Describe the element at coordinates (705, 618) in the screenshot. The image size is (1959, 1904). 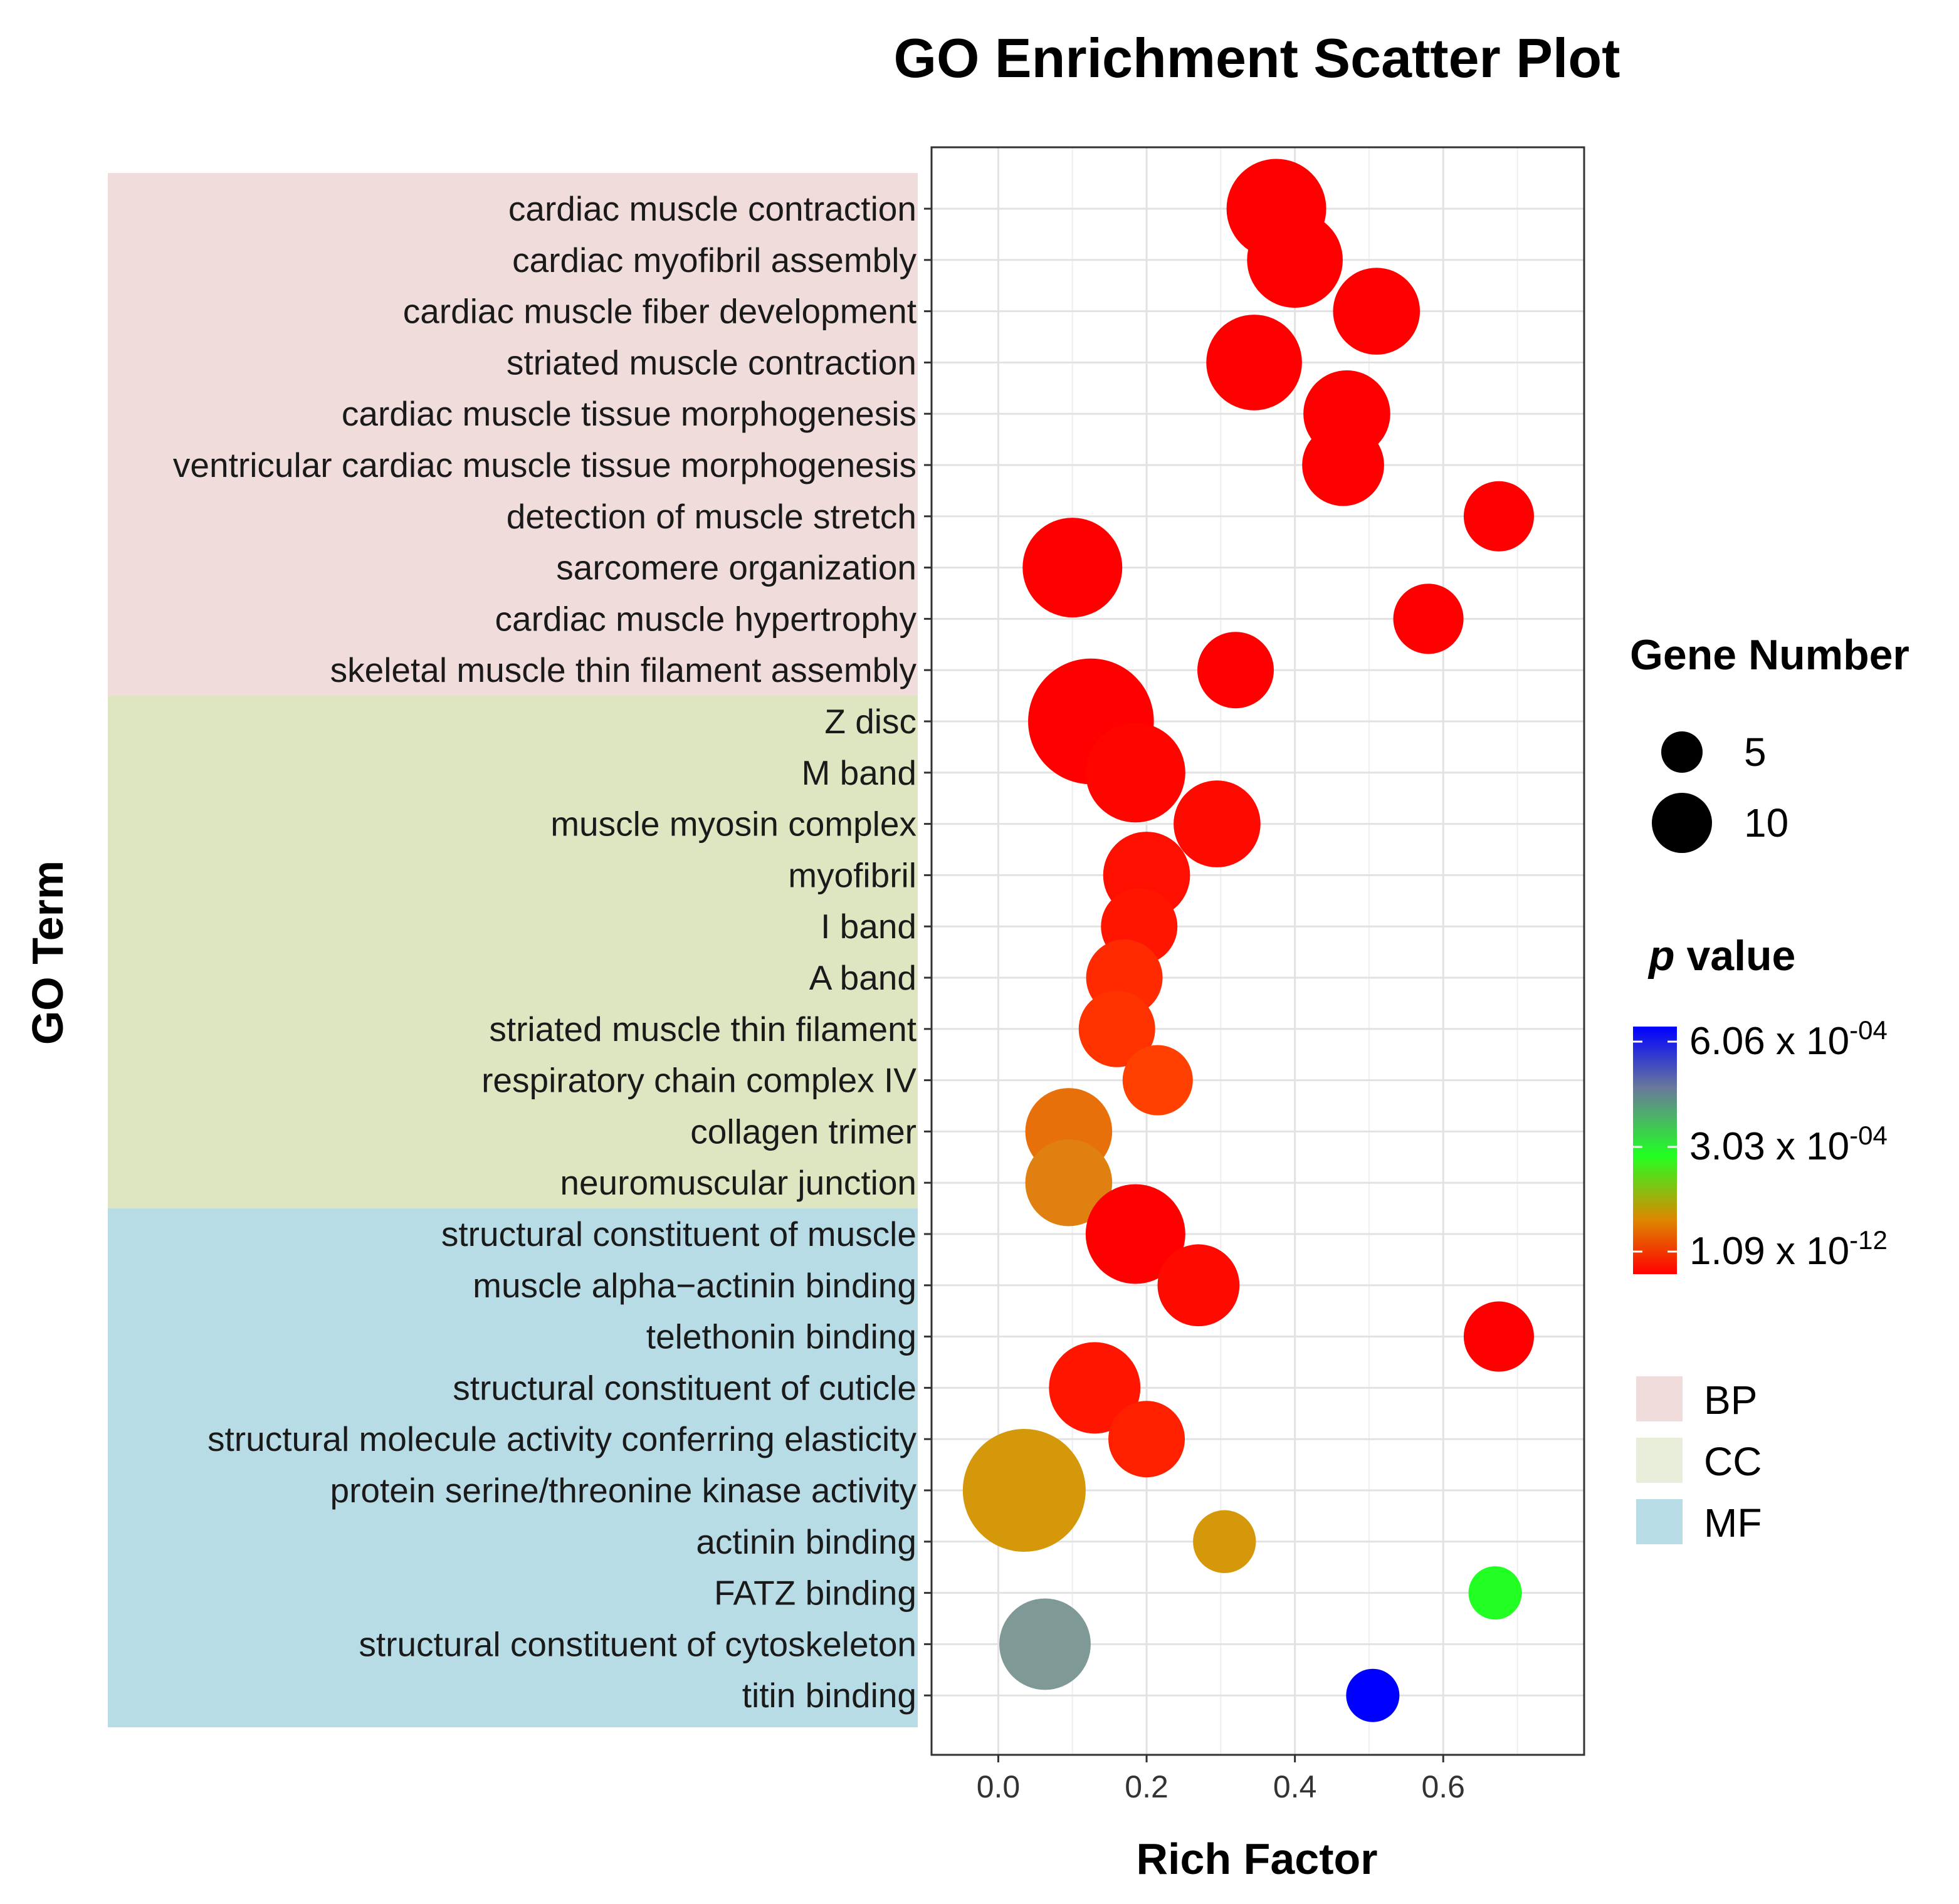
I see `y-tick-label: cardiac muscle hypertrophy` at that location.